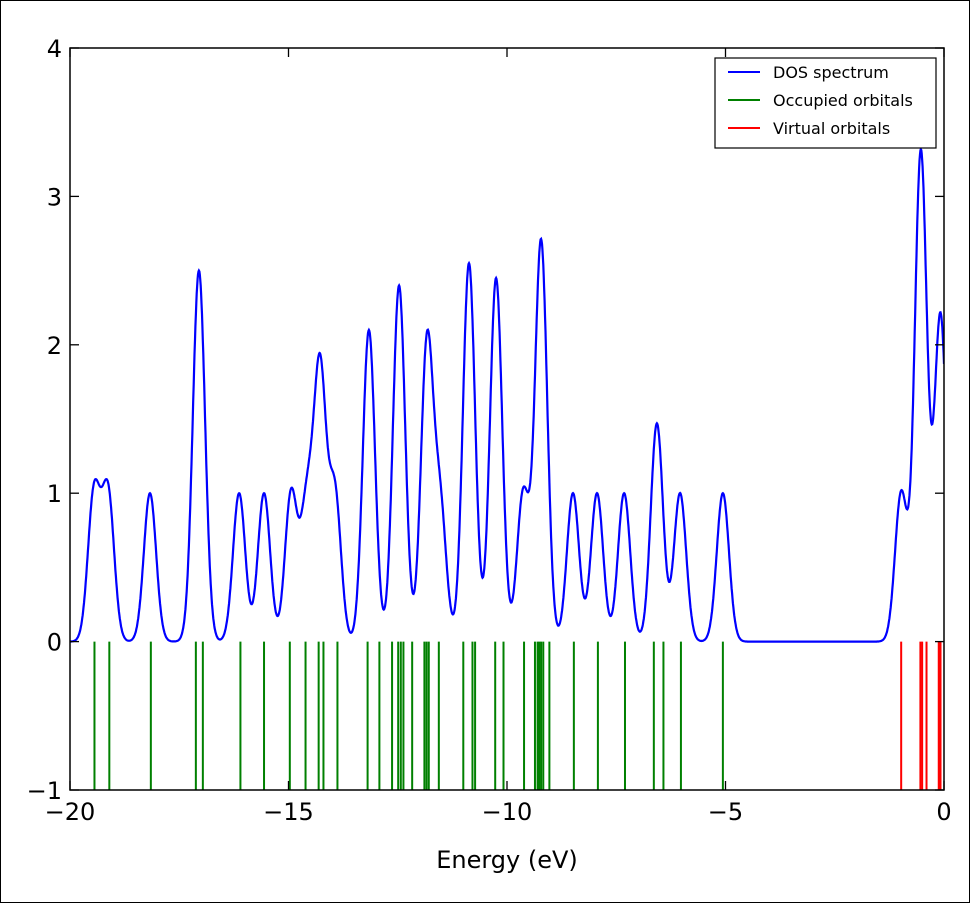  I want to click on x-tick-label: −15, so click(288, 812).